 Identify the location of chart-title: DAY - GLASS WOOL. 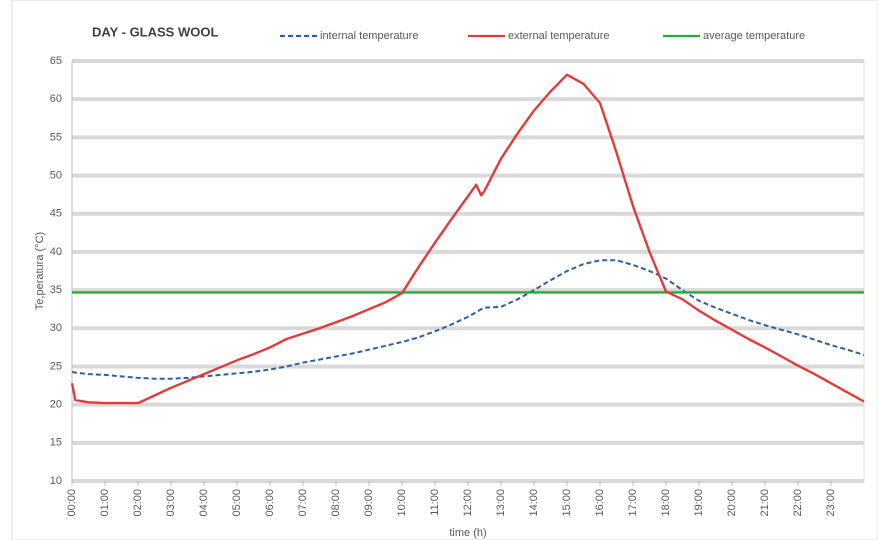
(155, 31).